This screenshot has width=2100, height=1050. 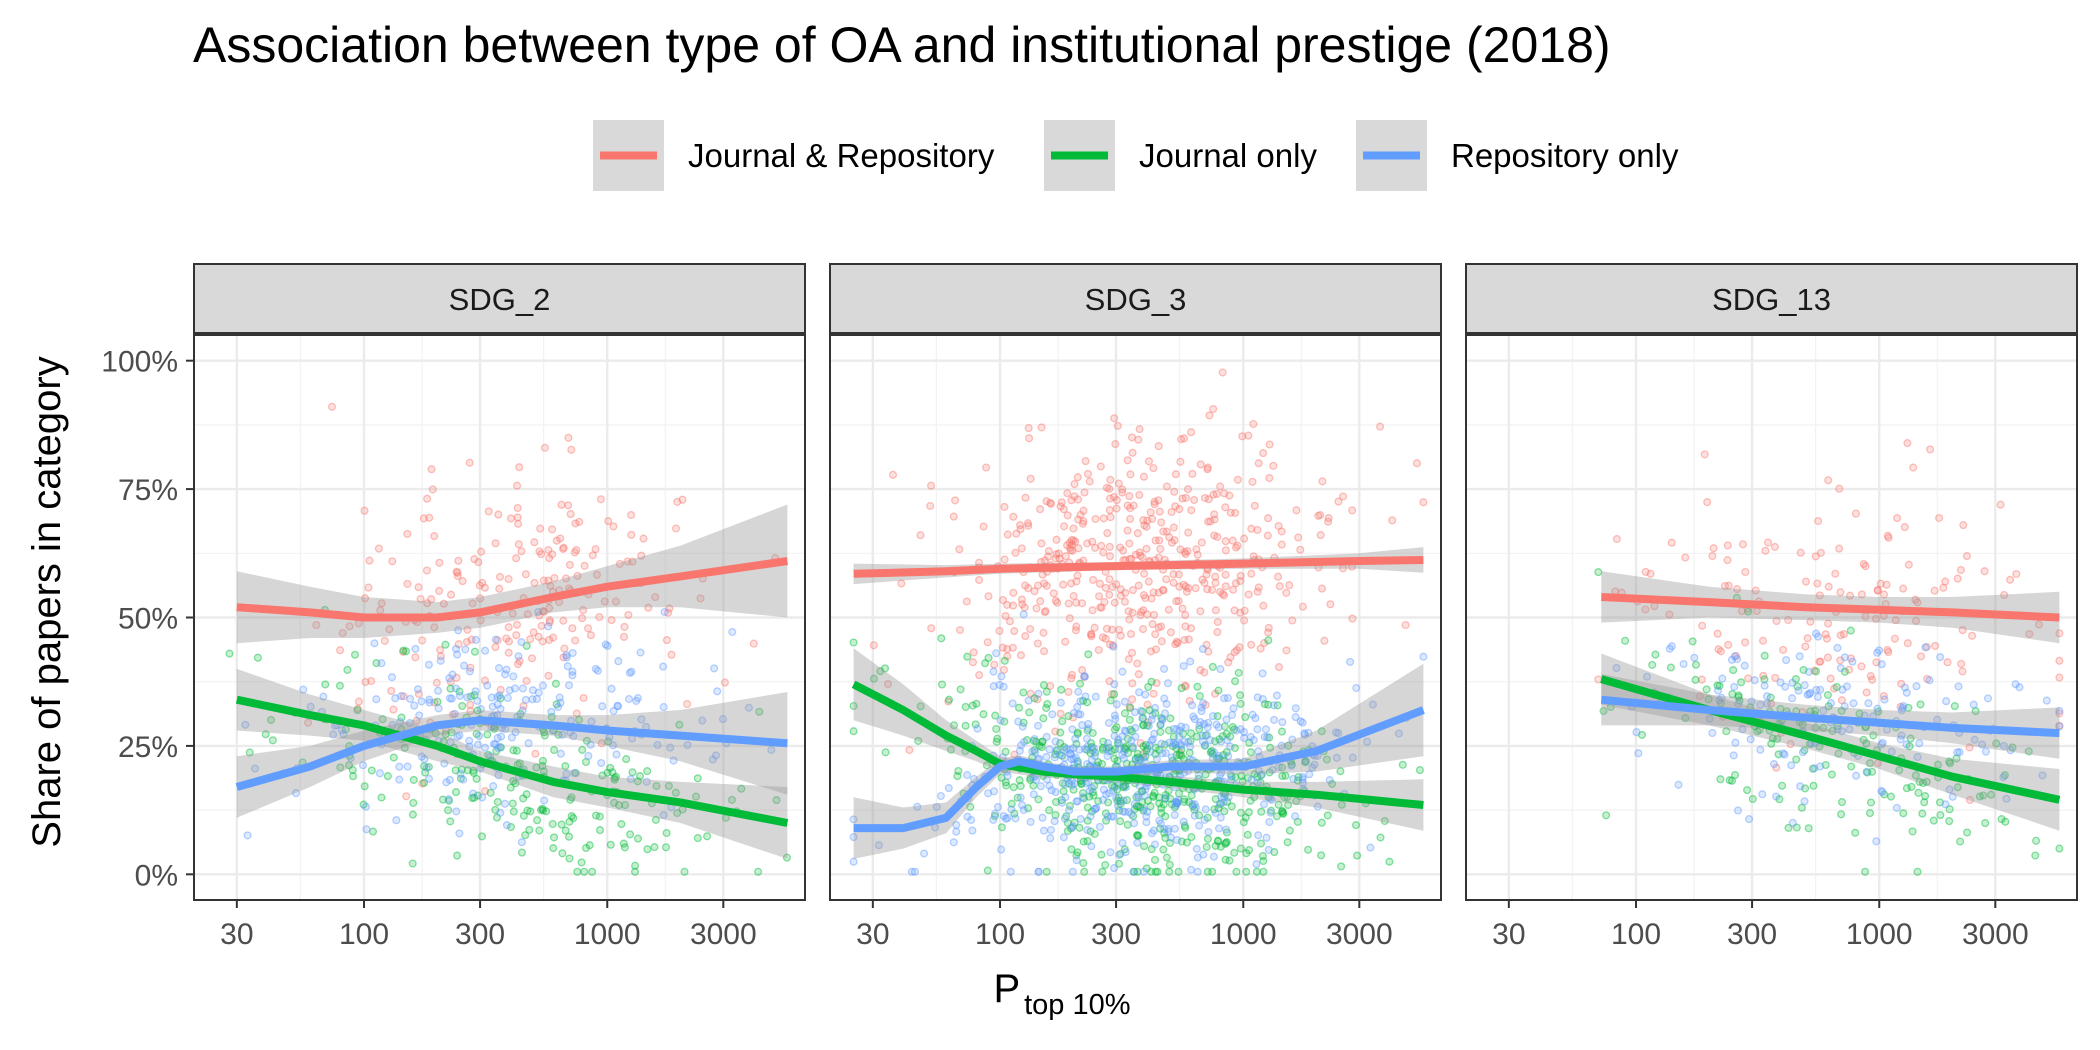 What do you see at coordinates (480, 934) in the screenshot?
I see `x-tick-label: 300` at bounding box center [480, 934].